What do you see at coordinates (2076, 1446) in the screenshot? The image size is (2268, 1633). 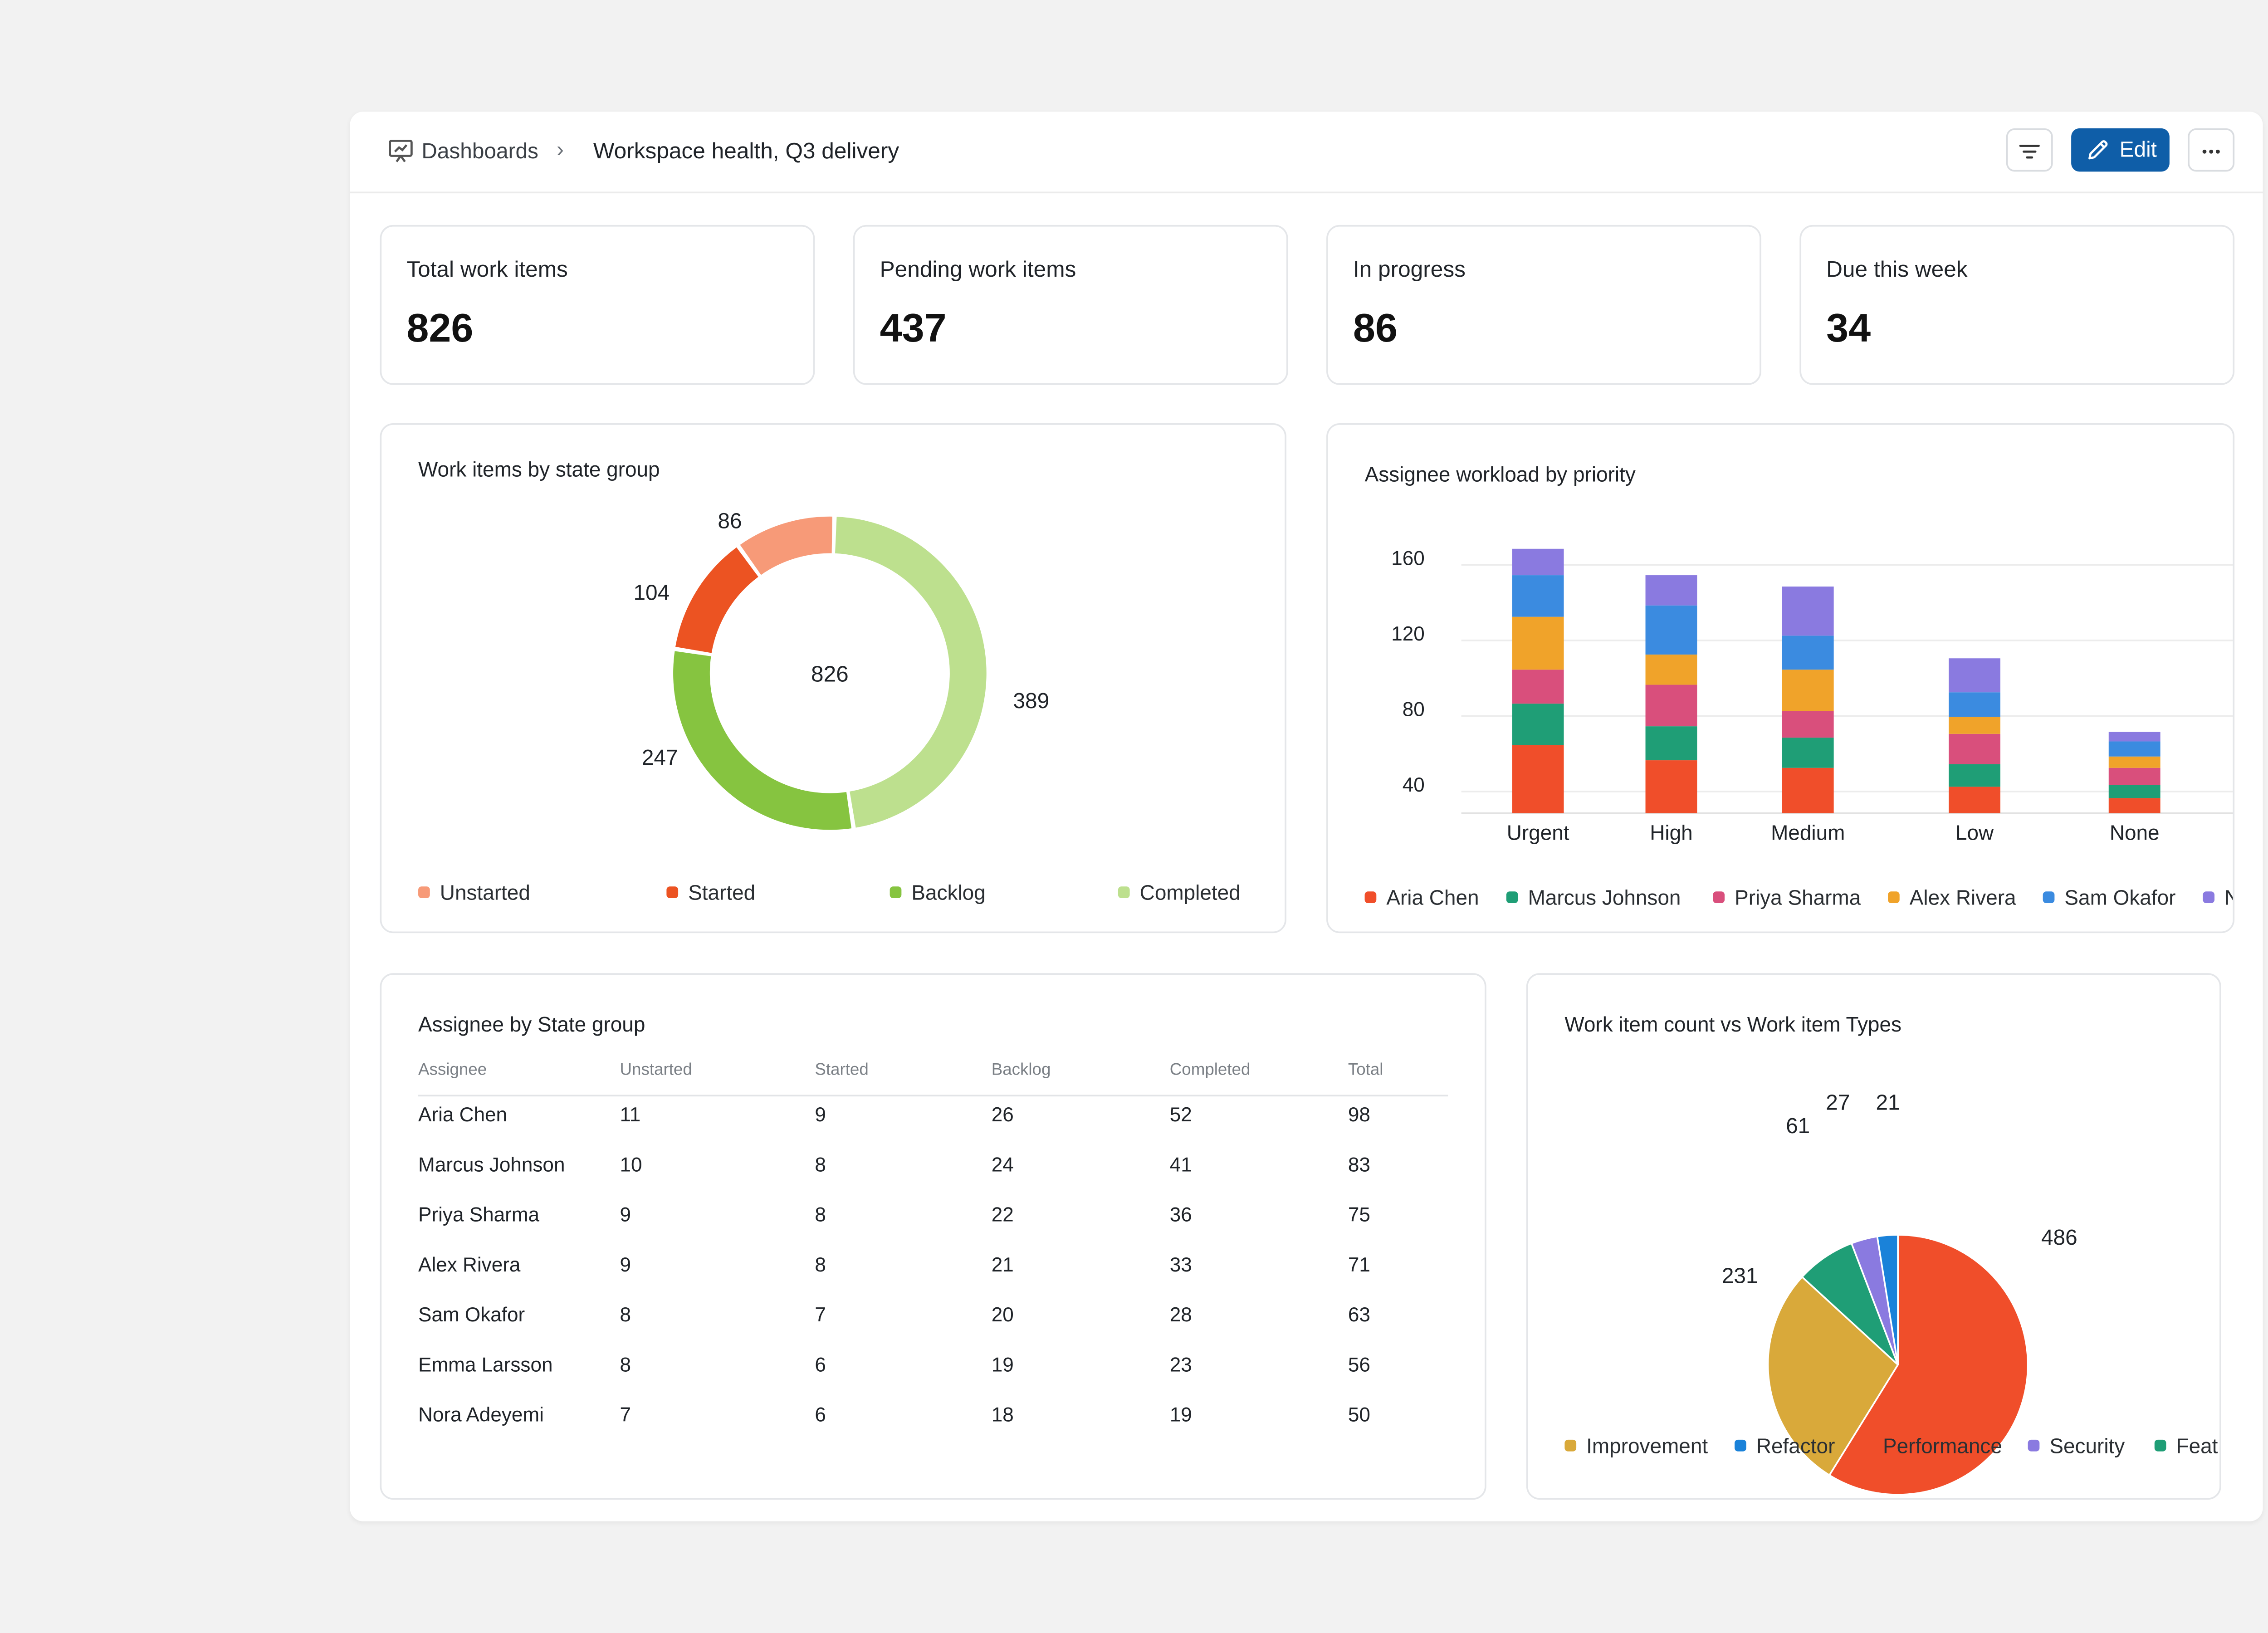 I see `legend-item-security: Security` at bounding box center [2076, 1446].